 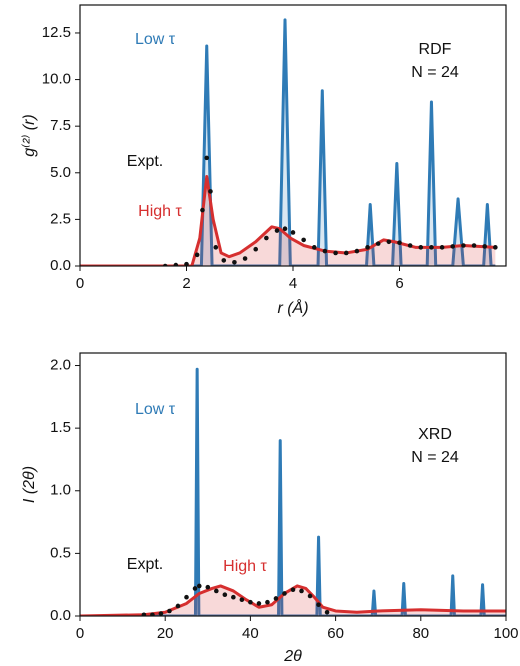 What do you see at coordinates (292, 656) in the screenshot?
I see `x-axis-label: 2θ` at bounding box center [292, 656].